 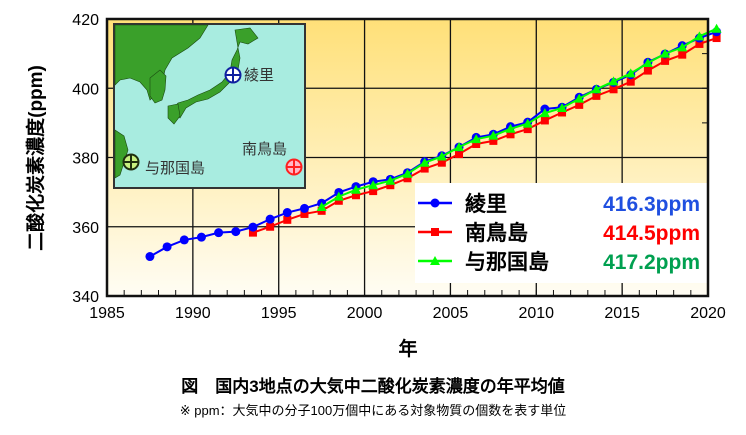 I want to click on legend-label: 与那国島, so click(x=507, y=262).